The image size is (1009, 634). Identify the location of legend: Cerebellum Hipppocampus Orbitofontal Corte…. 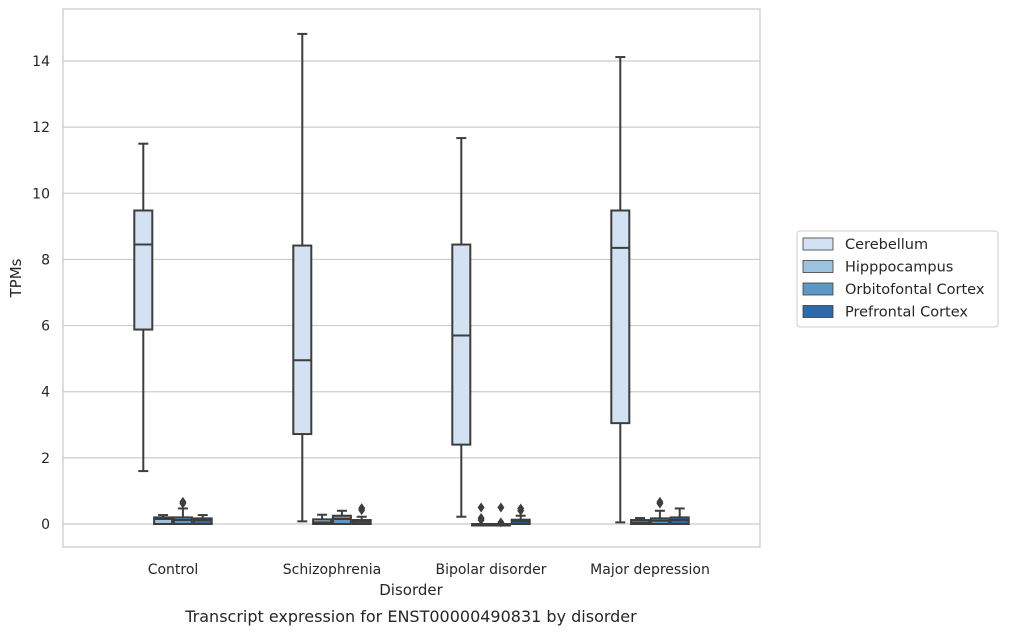
(897, 279).